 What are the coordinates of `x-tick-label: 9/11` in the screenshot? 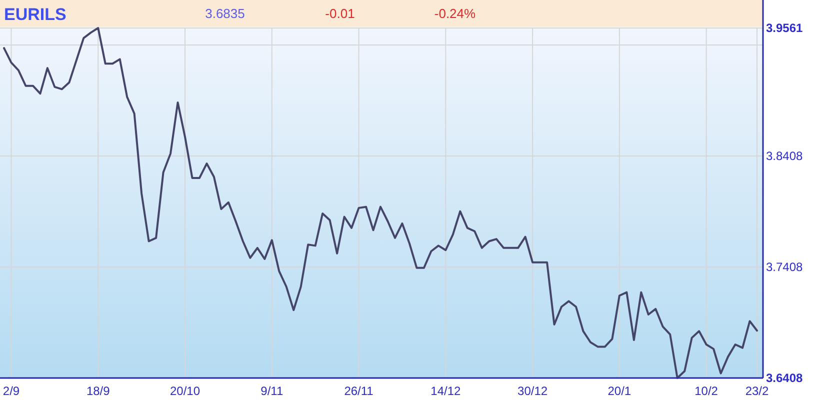 It's located at (272, 391).